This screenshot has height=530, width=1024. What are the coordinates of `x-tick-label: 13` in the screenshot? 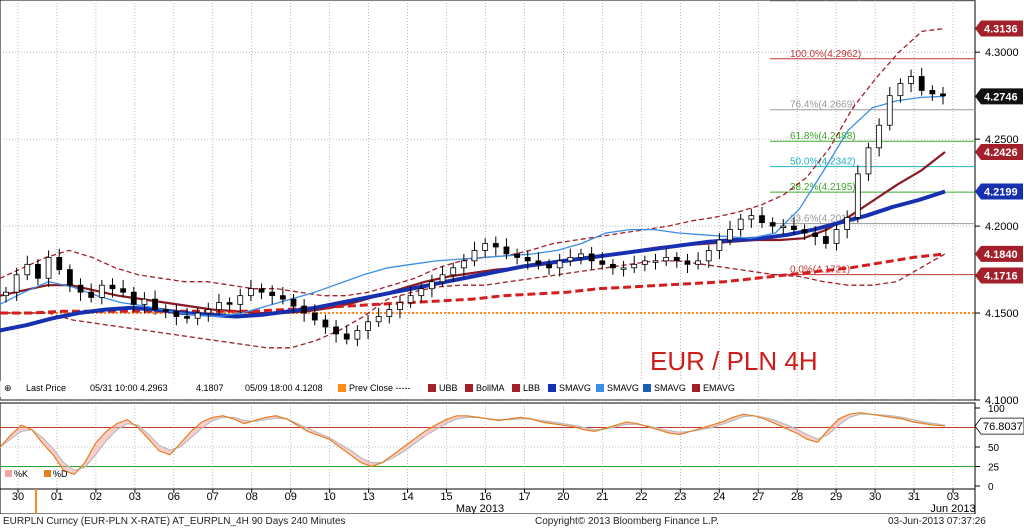 It's located at (369, 497).